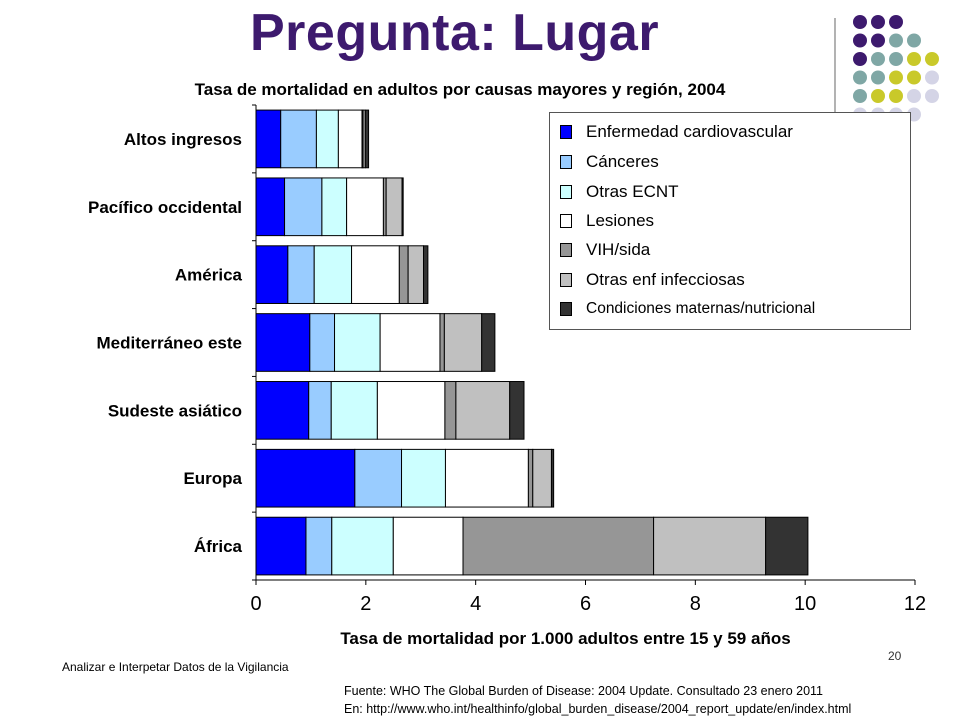  What do you see at coordinates (689, 131) in the screenshot?
I see `legend-label: Enfermedad cardiovascular` at bounding box center [689, 131].